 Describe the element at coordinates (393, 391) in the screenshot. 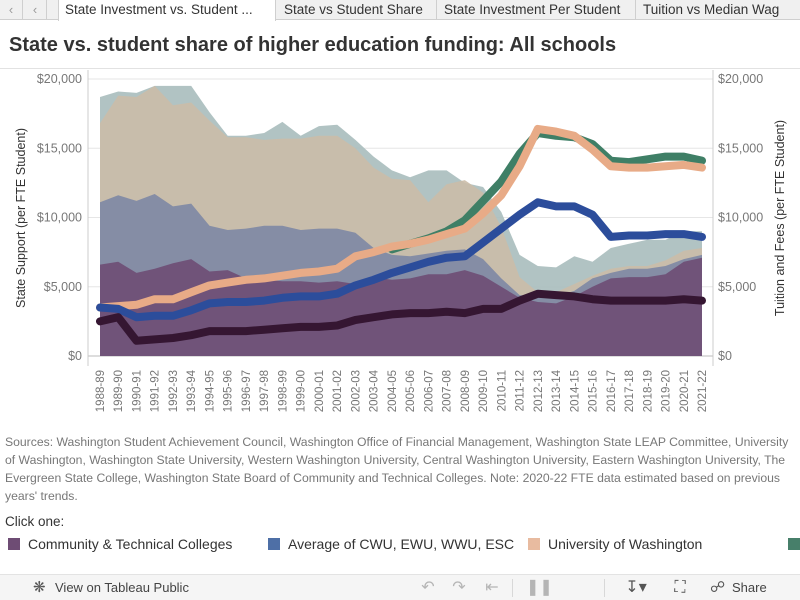

I see `x-tick-label: 2004-05` at that location.